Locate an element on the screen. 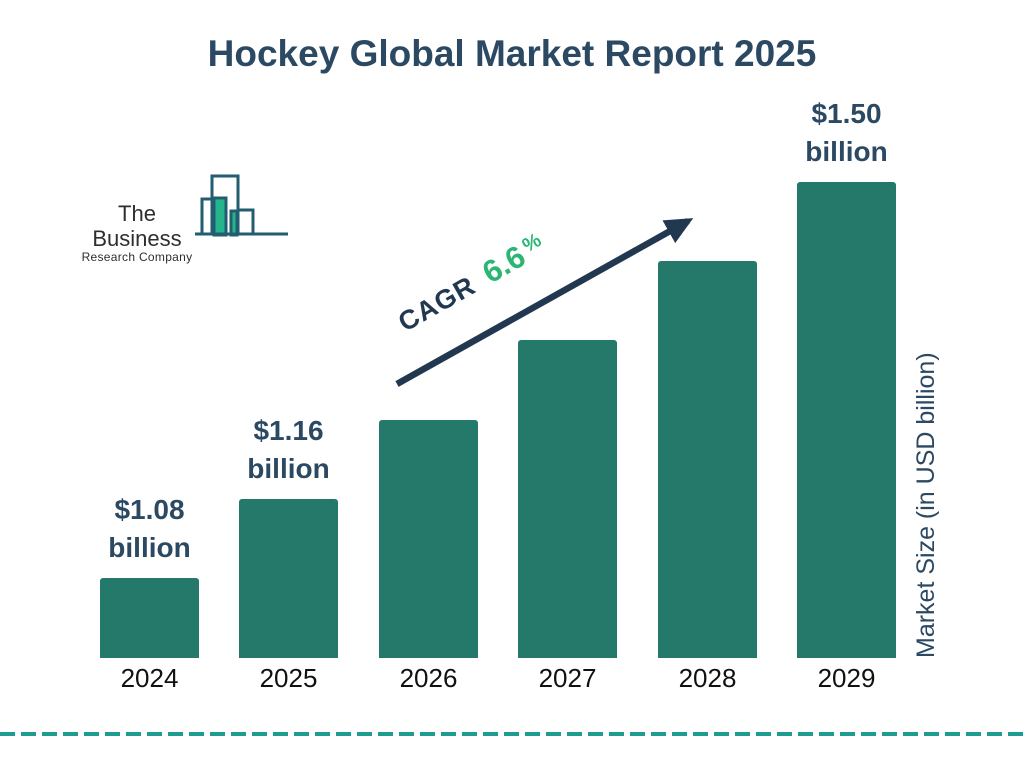  x-axis-label-2029: 2029 is located at coordinates (846, 678).